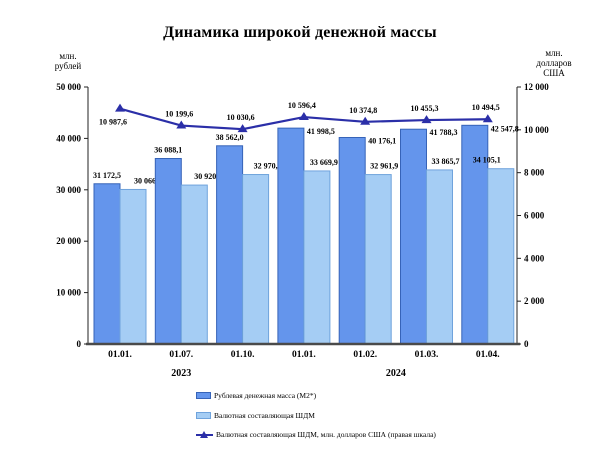  What do you see at coordinates (534, 301) in the screenshot?
I see `y-axis-right-tick-label: 2 000` at bounding box center [534, 301].